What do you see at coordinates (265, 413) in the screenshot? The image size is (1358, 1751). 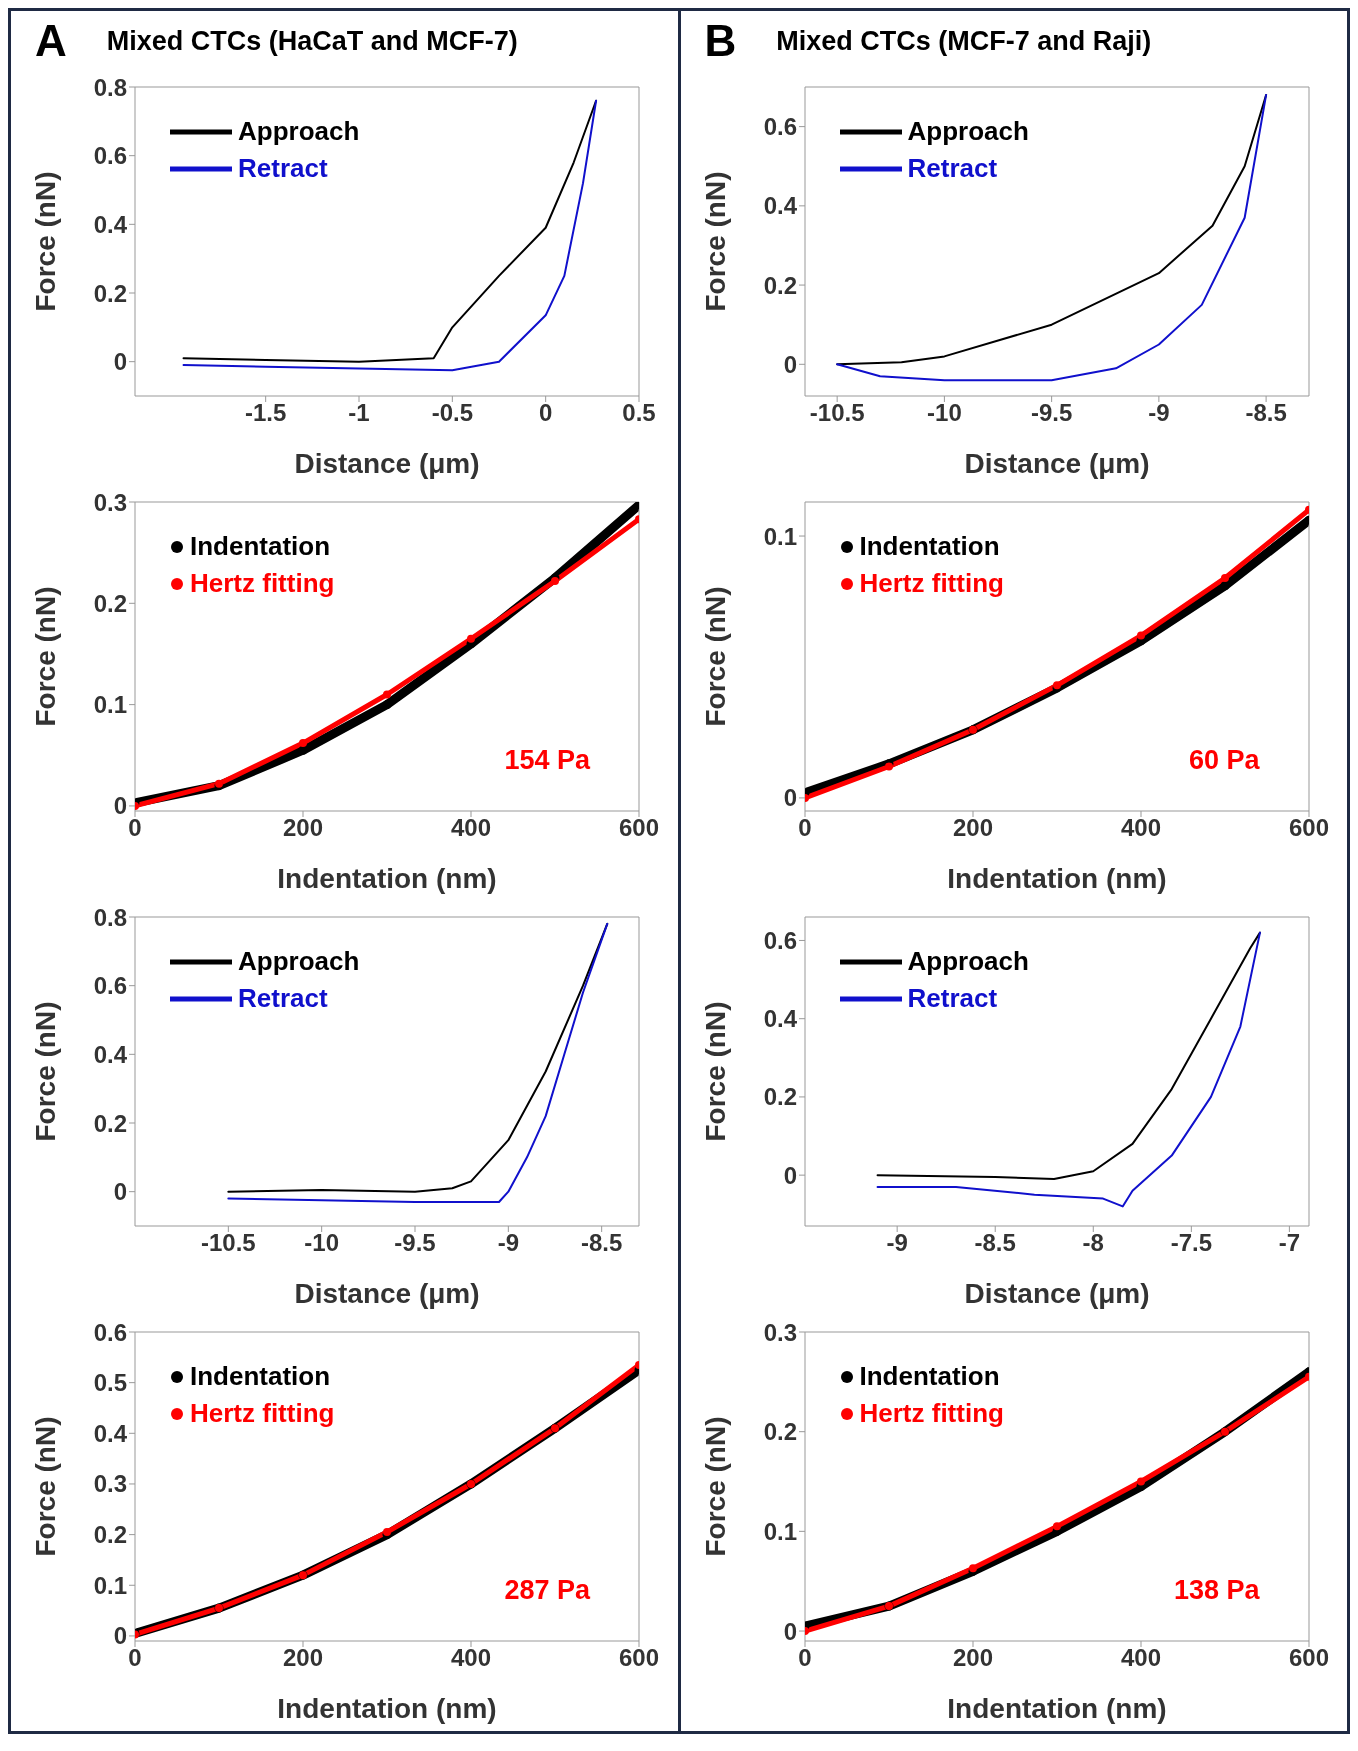 I see `x-tick-label: -1.5` at bounding box center [265, 413].